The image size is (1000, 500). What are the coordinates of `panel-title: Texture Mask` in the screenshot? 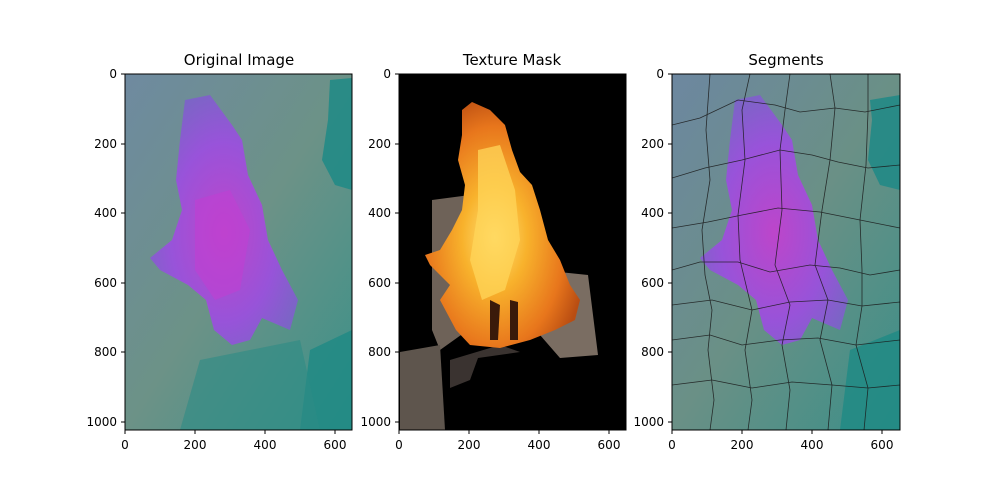 It's located at (512, 60).